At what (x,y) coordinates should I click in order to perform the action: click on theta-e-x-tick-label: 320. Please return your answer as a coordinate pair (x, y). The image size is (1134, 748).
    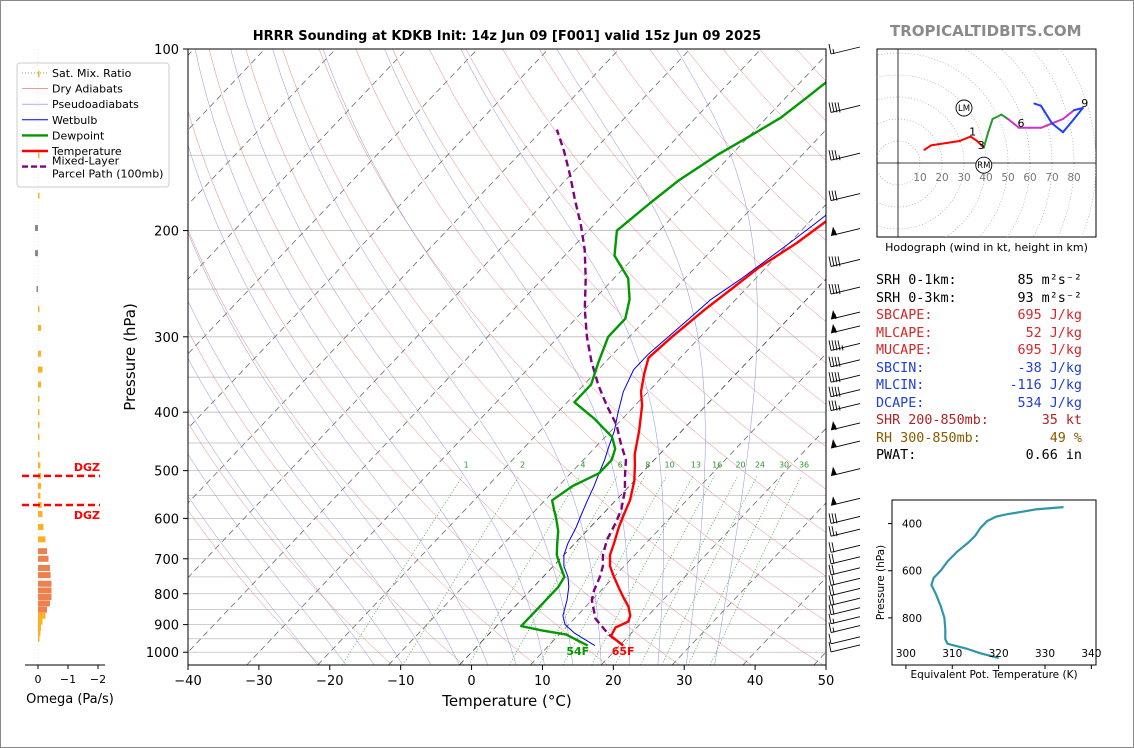
    Looking at the image, I should click on (999, 654).